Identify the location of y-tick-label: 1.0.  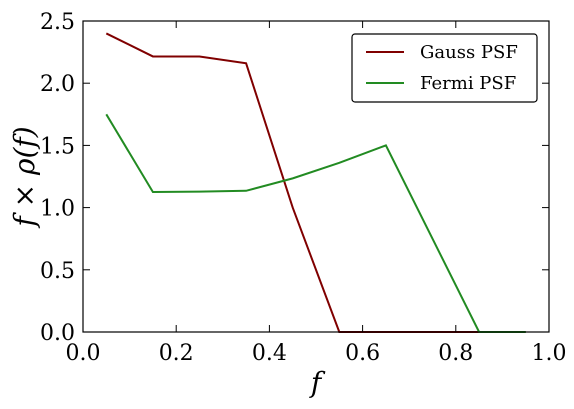
(57, 209).